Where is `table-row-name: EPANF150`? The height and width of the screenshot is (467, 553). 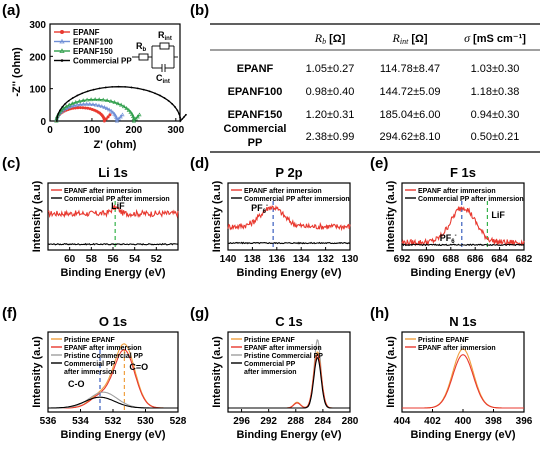 table-row-name: EPANF150 is located at coordinates (255, 115).